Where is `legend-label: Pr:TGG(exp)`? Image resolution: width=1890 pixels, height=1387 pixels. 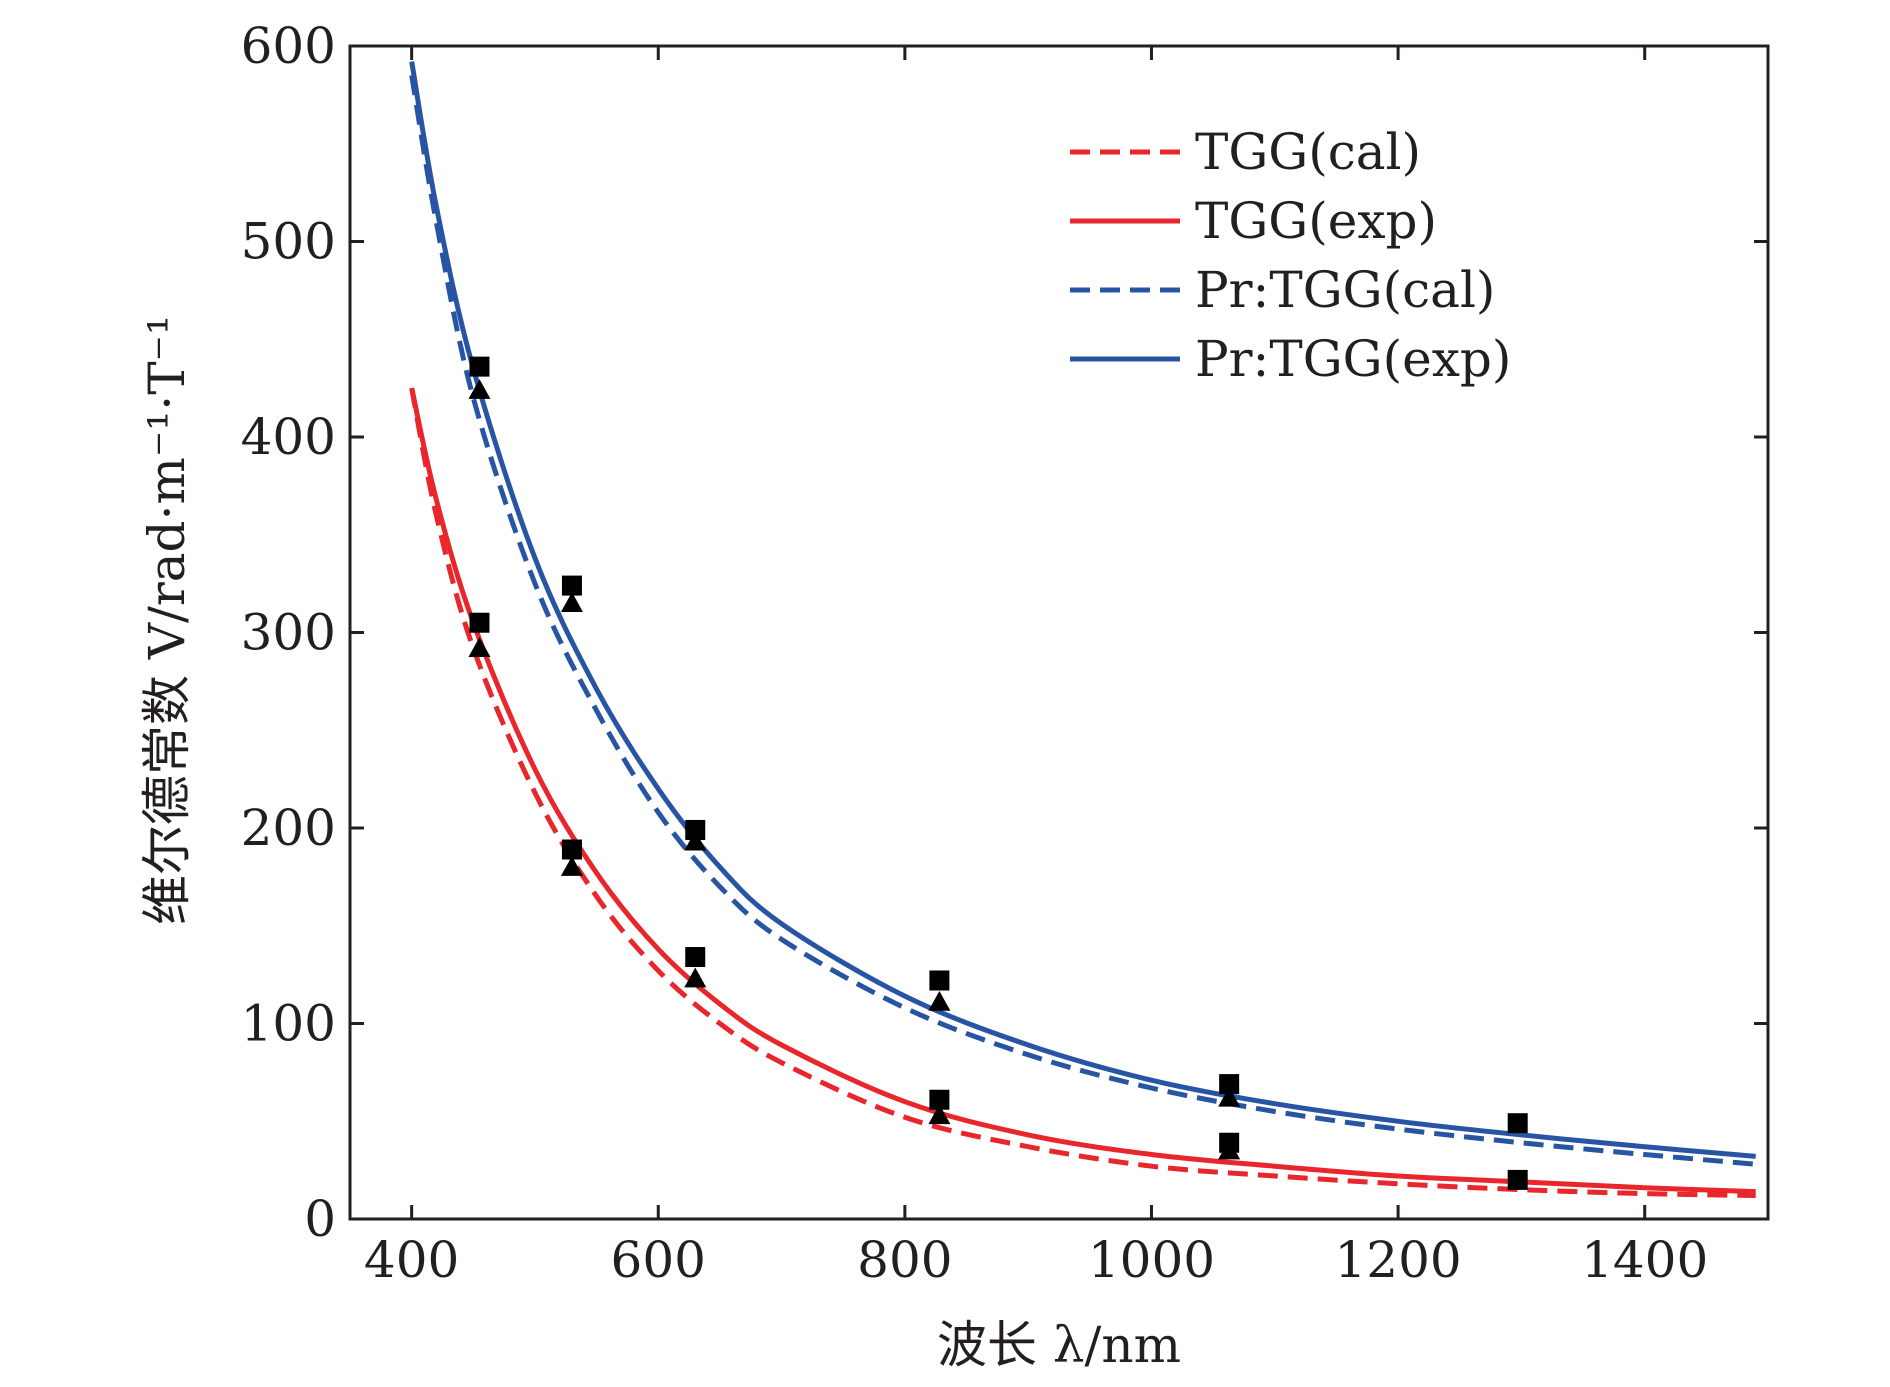 legend-label: Pr:TGG(exp) is located at coordinates (1353, 359).